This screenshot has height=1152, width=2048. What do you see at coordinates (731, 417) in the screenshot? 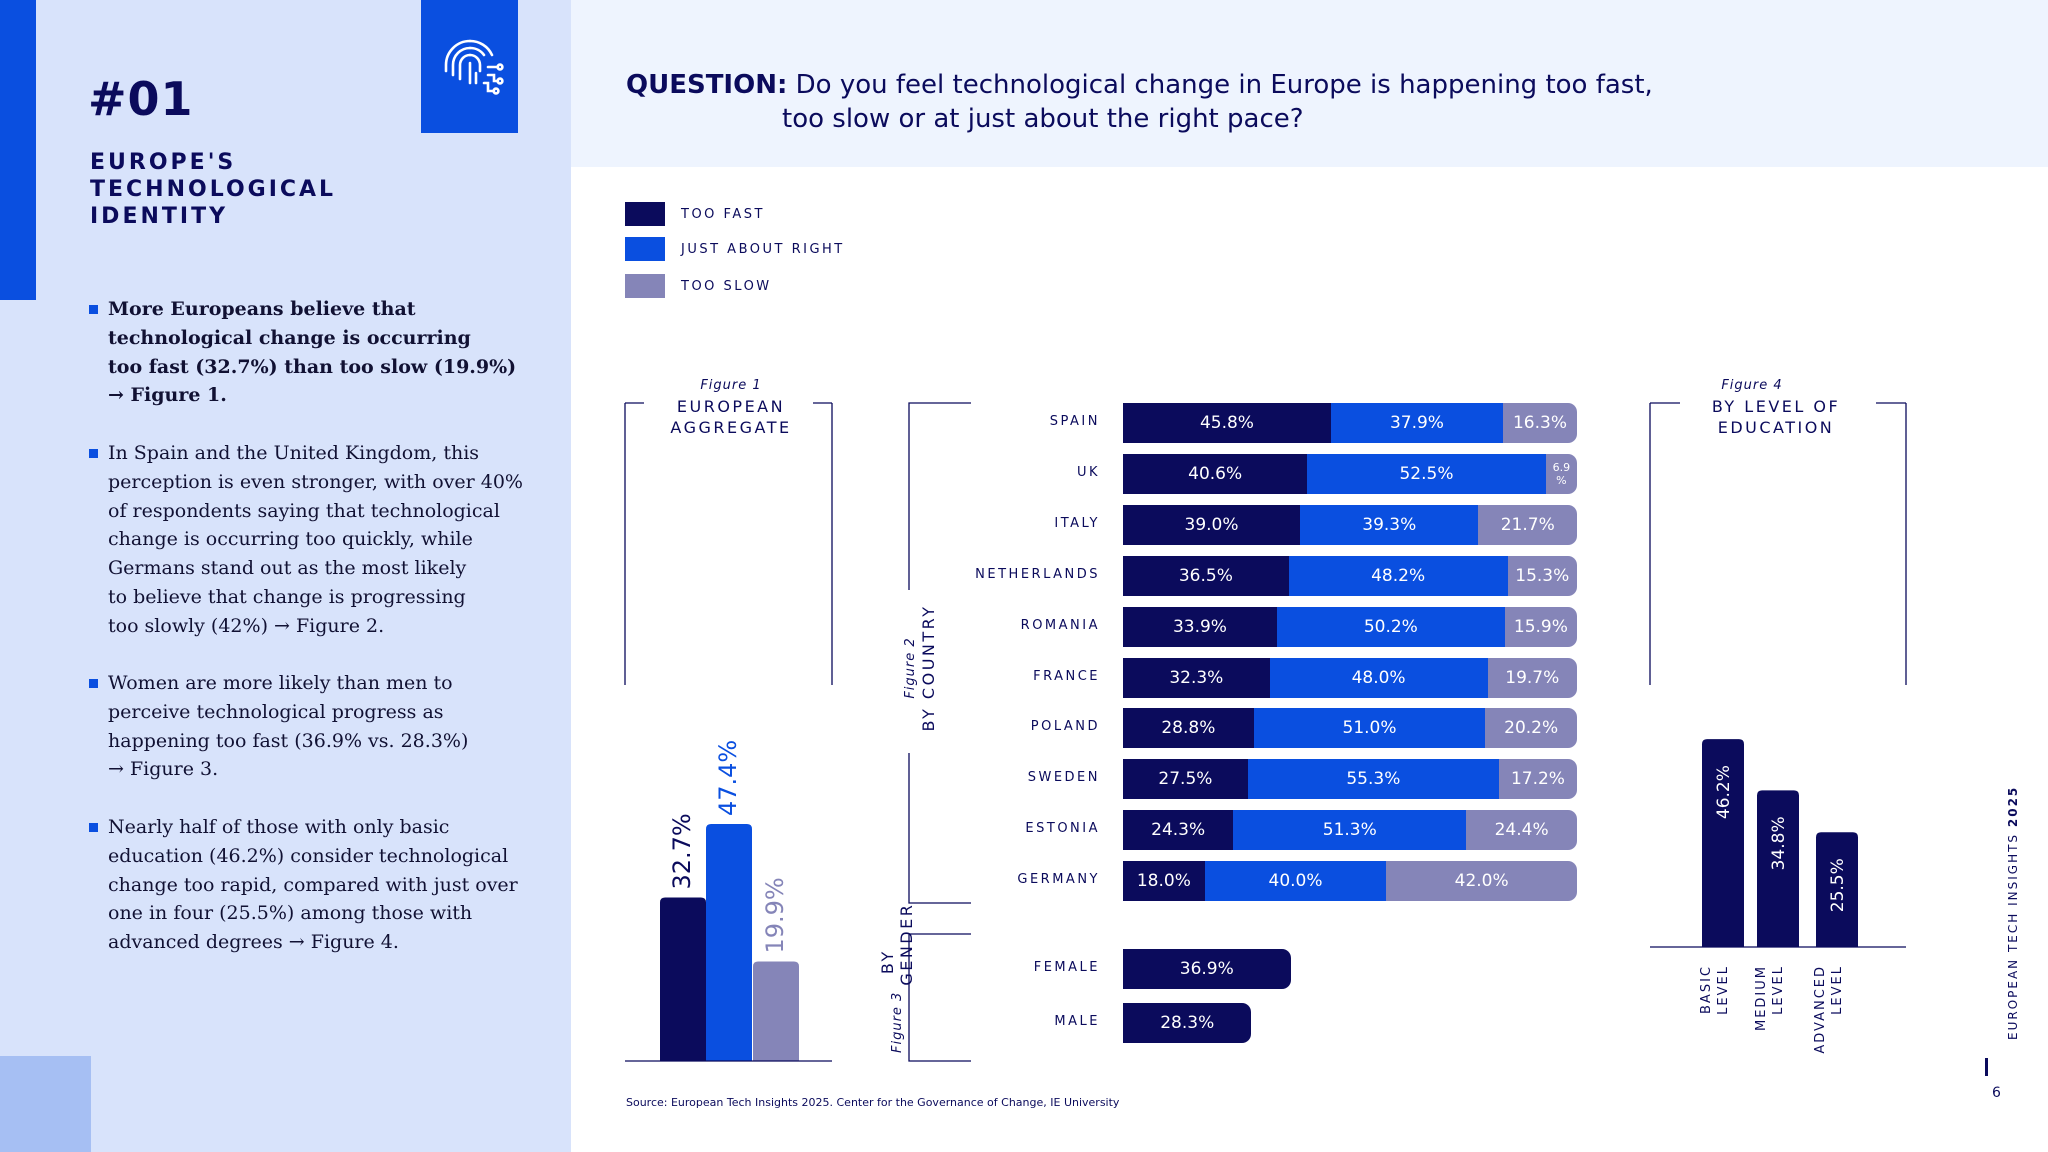
I see `figure-1-title: EUROPEAN AGGREGATE` at bounding box center [731, 417].